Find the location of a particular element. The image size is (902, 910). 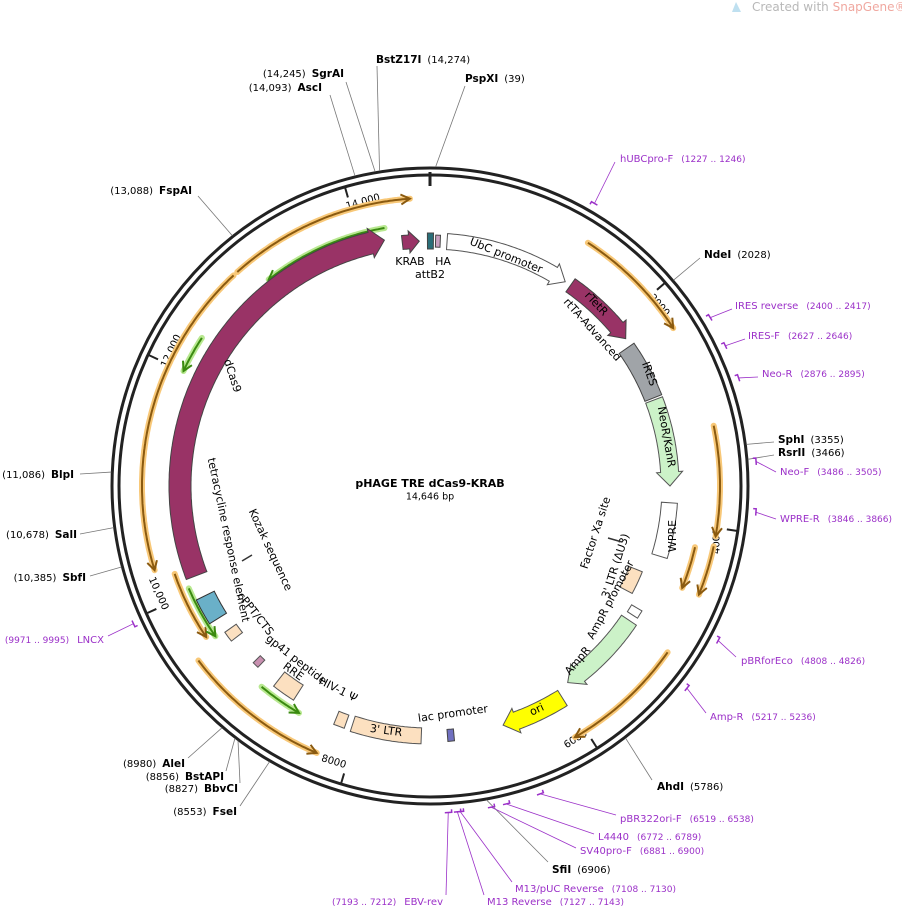

primer-range: (3486 .. 3505) is located at coordinates (849, 473).